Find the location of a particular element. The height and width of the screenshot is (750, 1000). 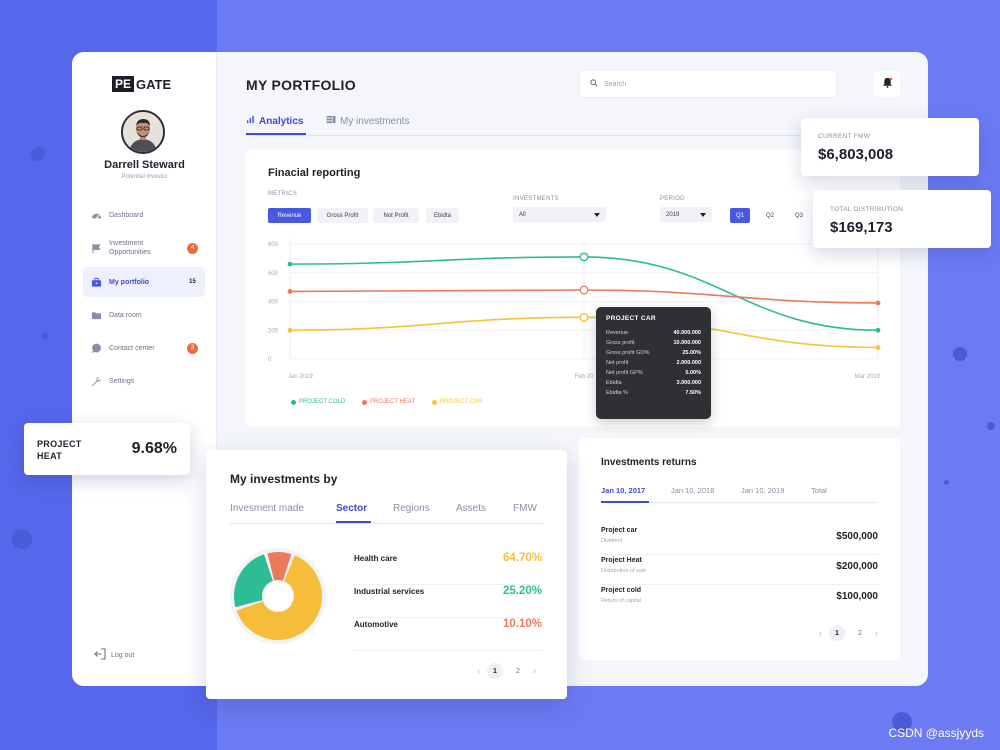

sector-percent: 64.70% is located at coordinates (522, 558).